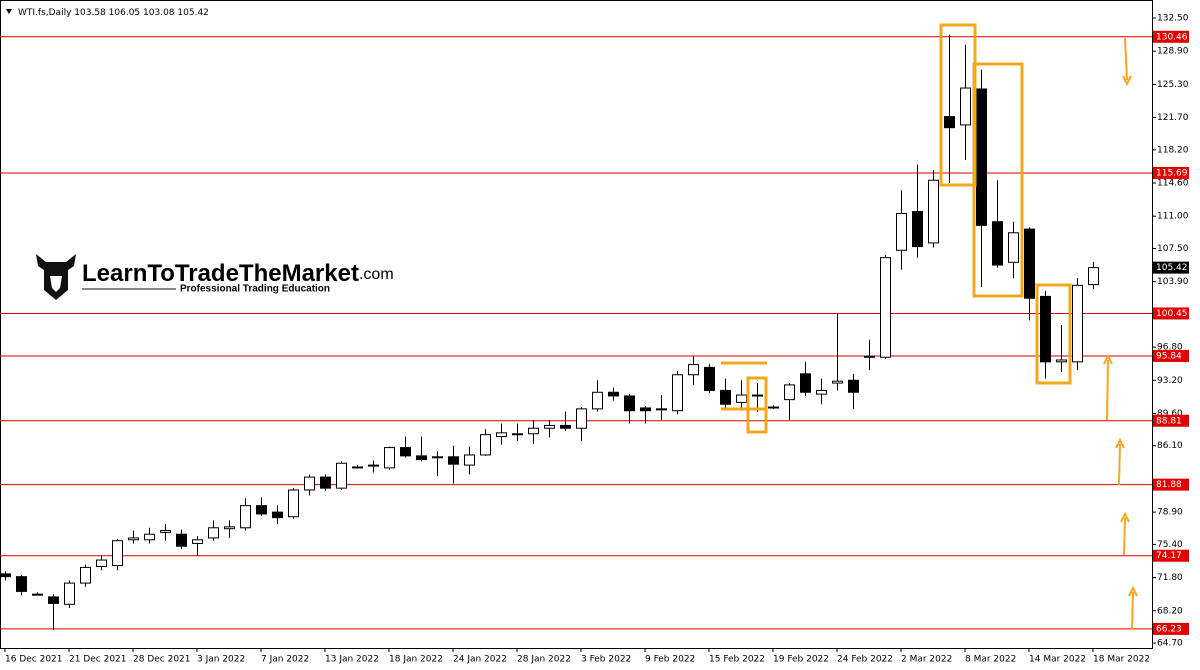 The width and height of the screenshot is (1200, 670). What do you see at coordinates (352, 660) in the screenshot?
I see `x-tick-label: 13 Jan 2022` at bounding box center [352, 660].